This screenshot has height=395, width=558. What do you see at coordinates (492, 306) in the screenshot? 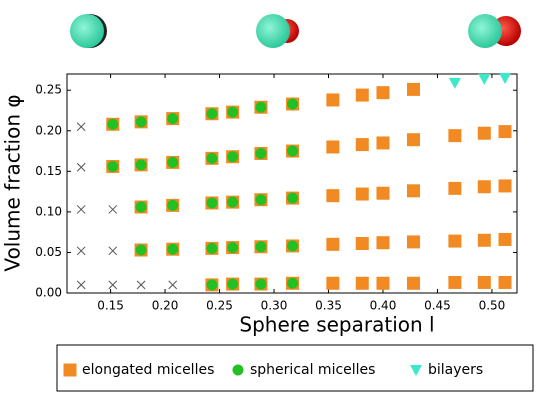
I see `x-tick-label: 0.50` at bounding box center [492, 306].